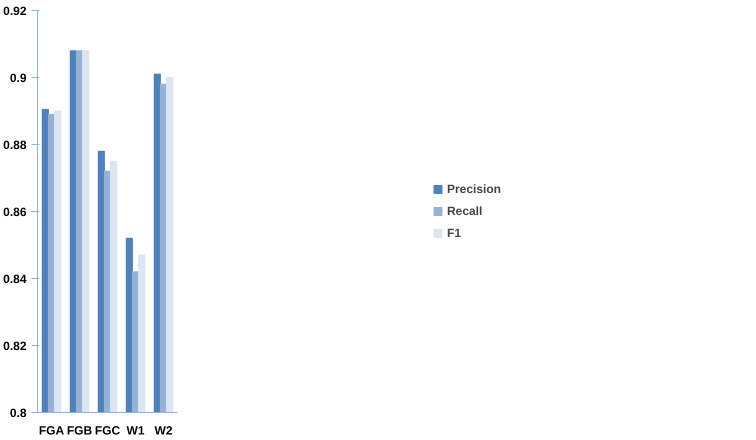 This screenshot has height=440, width=756. I want to click on legend-label: Recall, so click(464, 211).